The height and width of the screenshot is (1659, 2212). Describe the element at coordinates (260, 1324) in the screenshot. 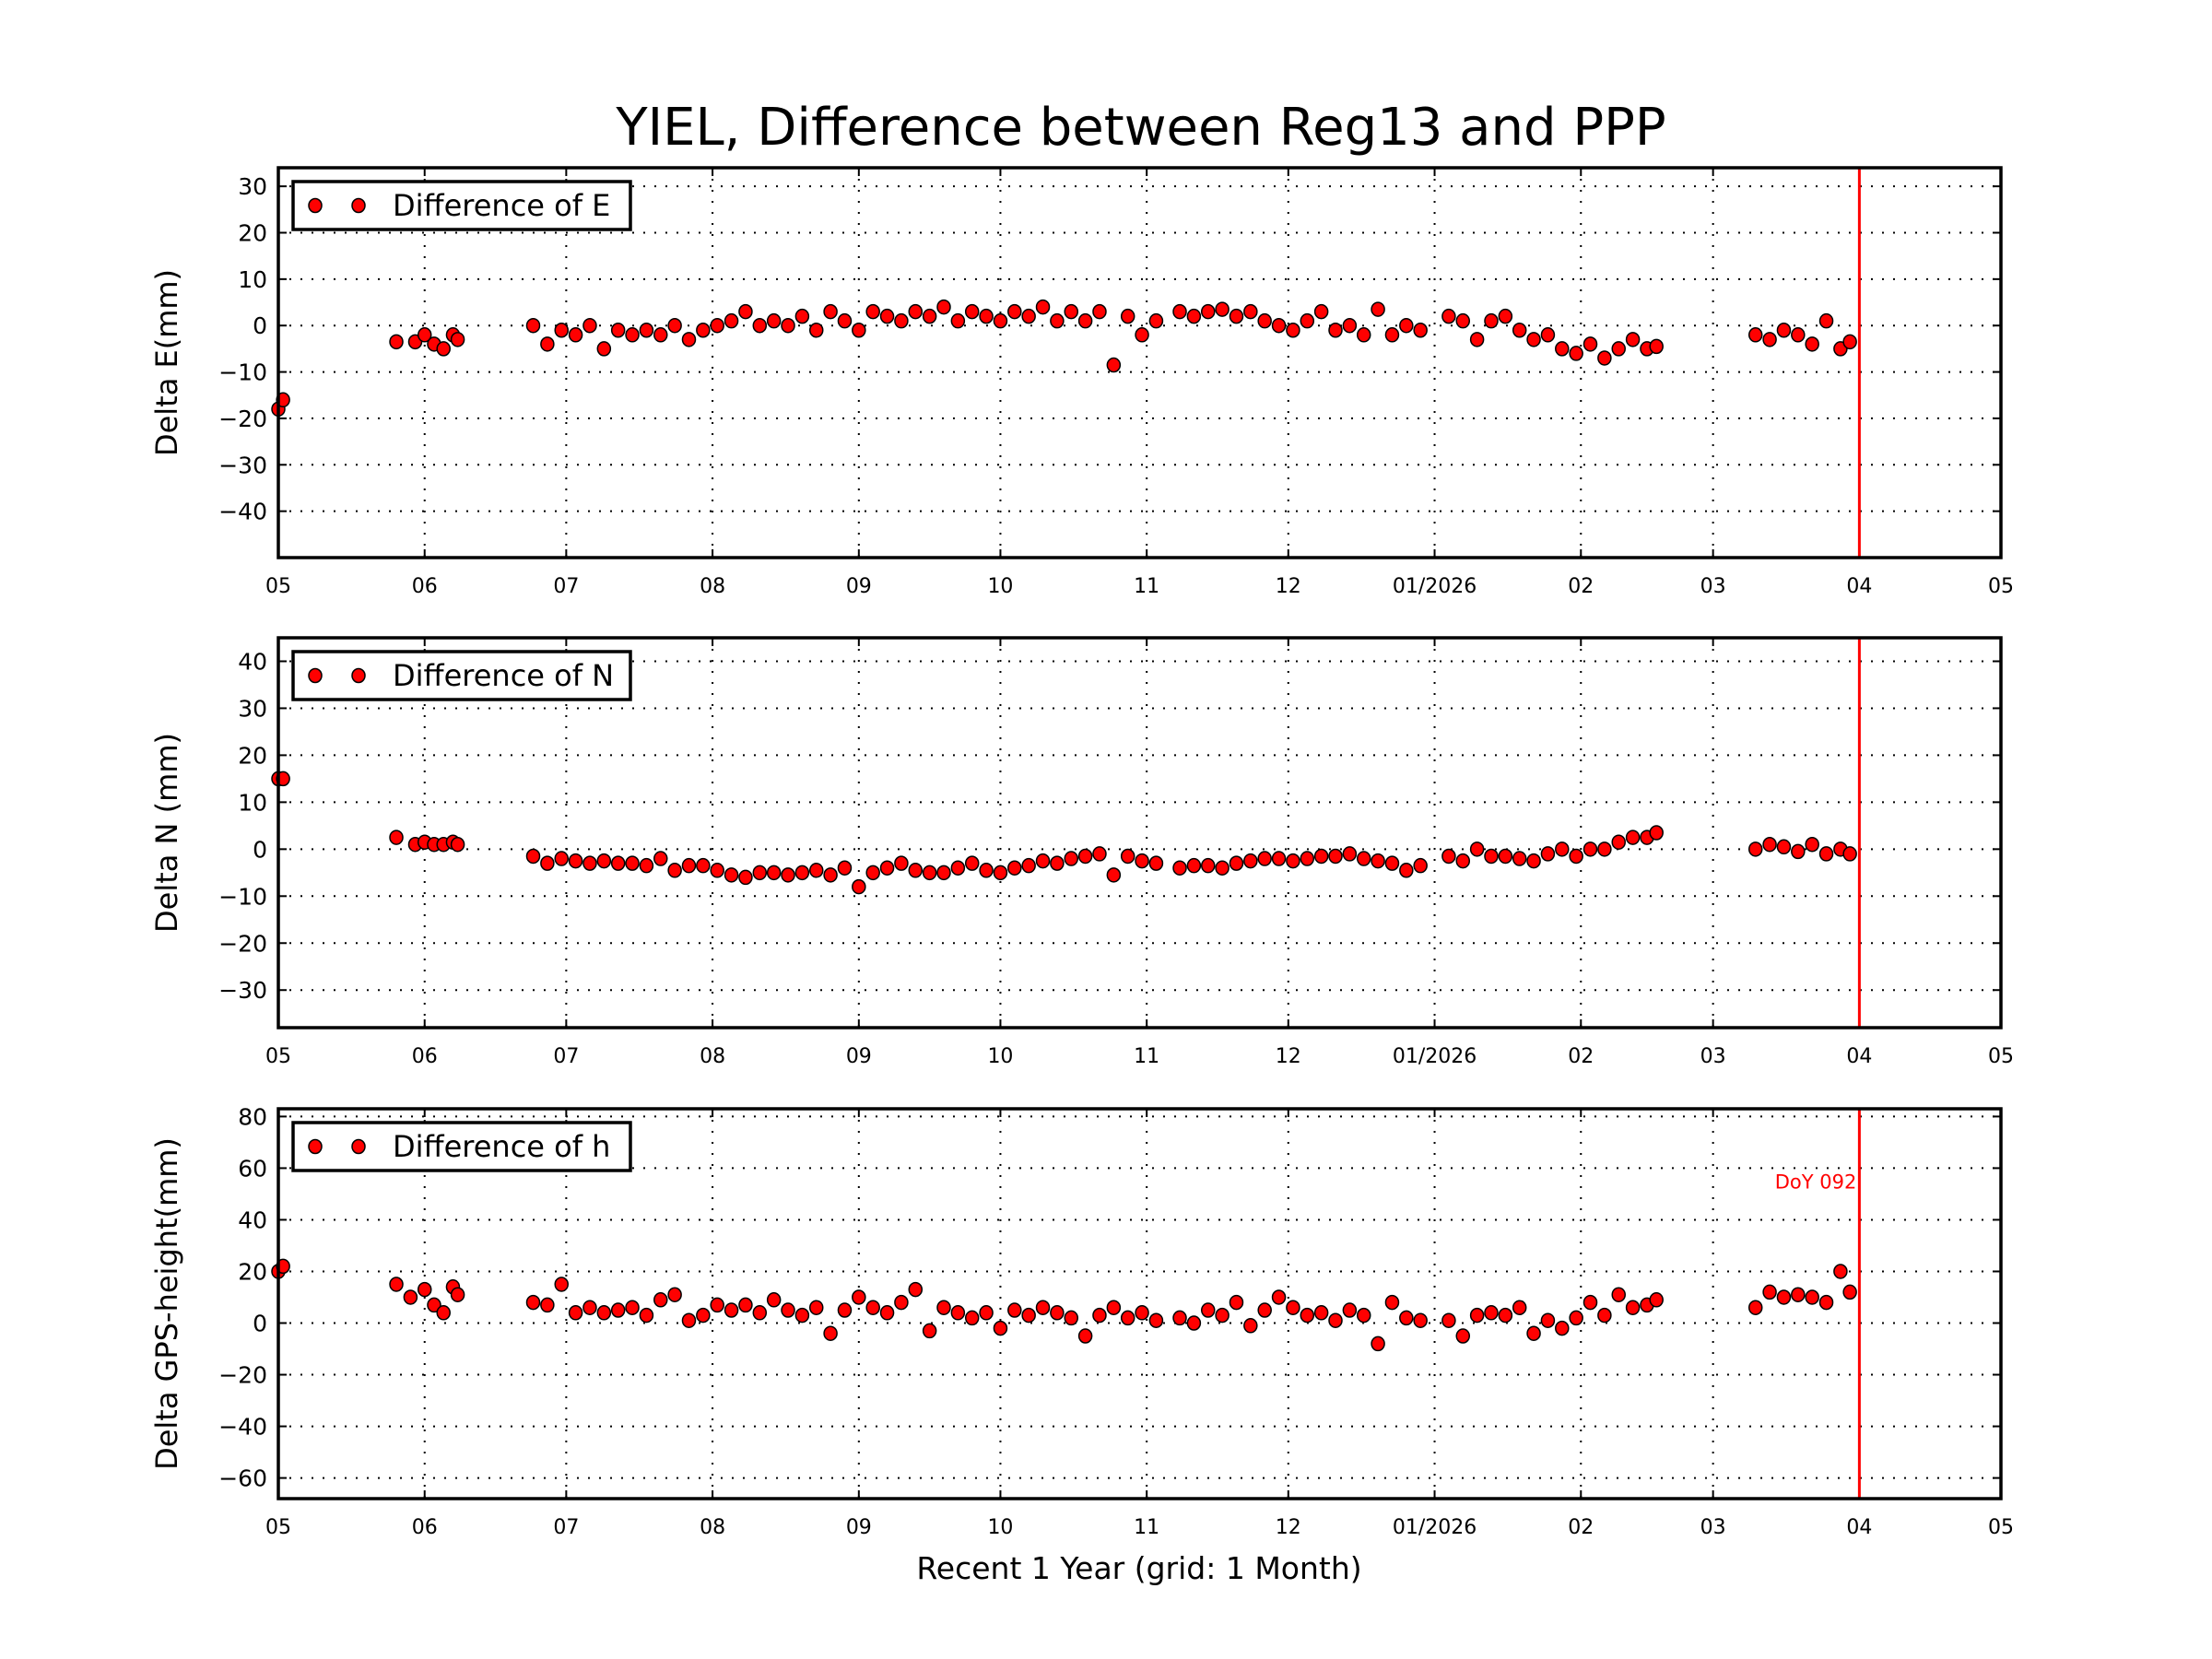

I see `y-tick-label: 0` at that location.